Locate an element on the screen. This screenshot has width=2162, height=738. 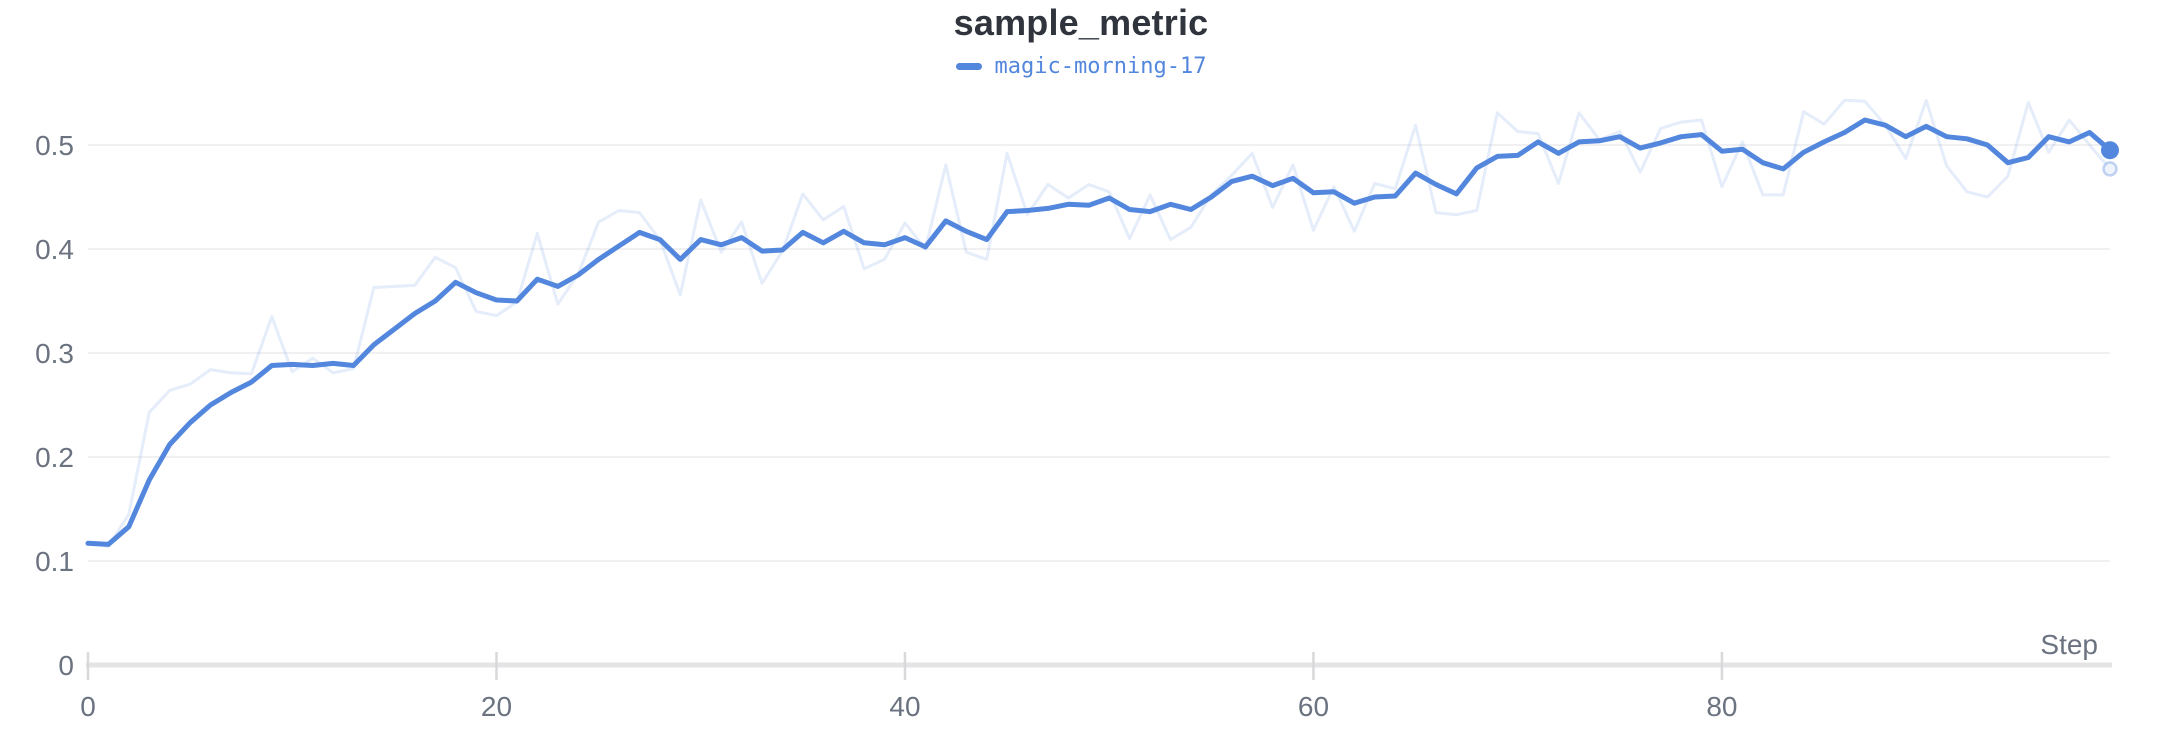
y-tick-label: 0.3 is located at coordinates (54, 353).